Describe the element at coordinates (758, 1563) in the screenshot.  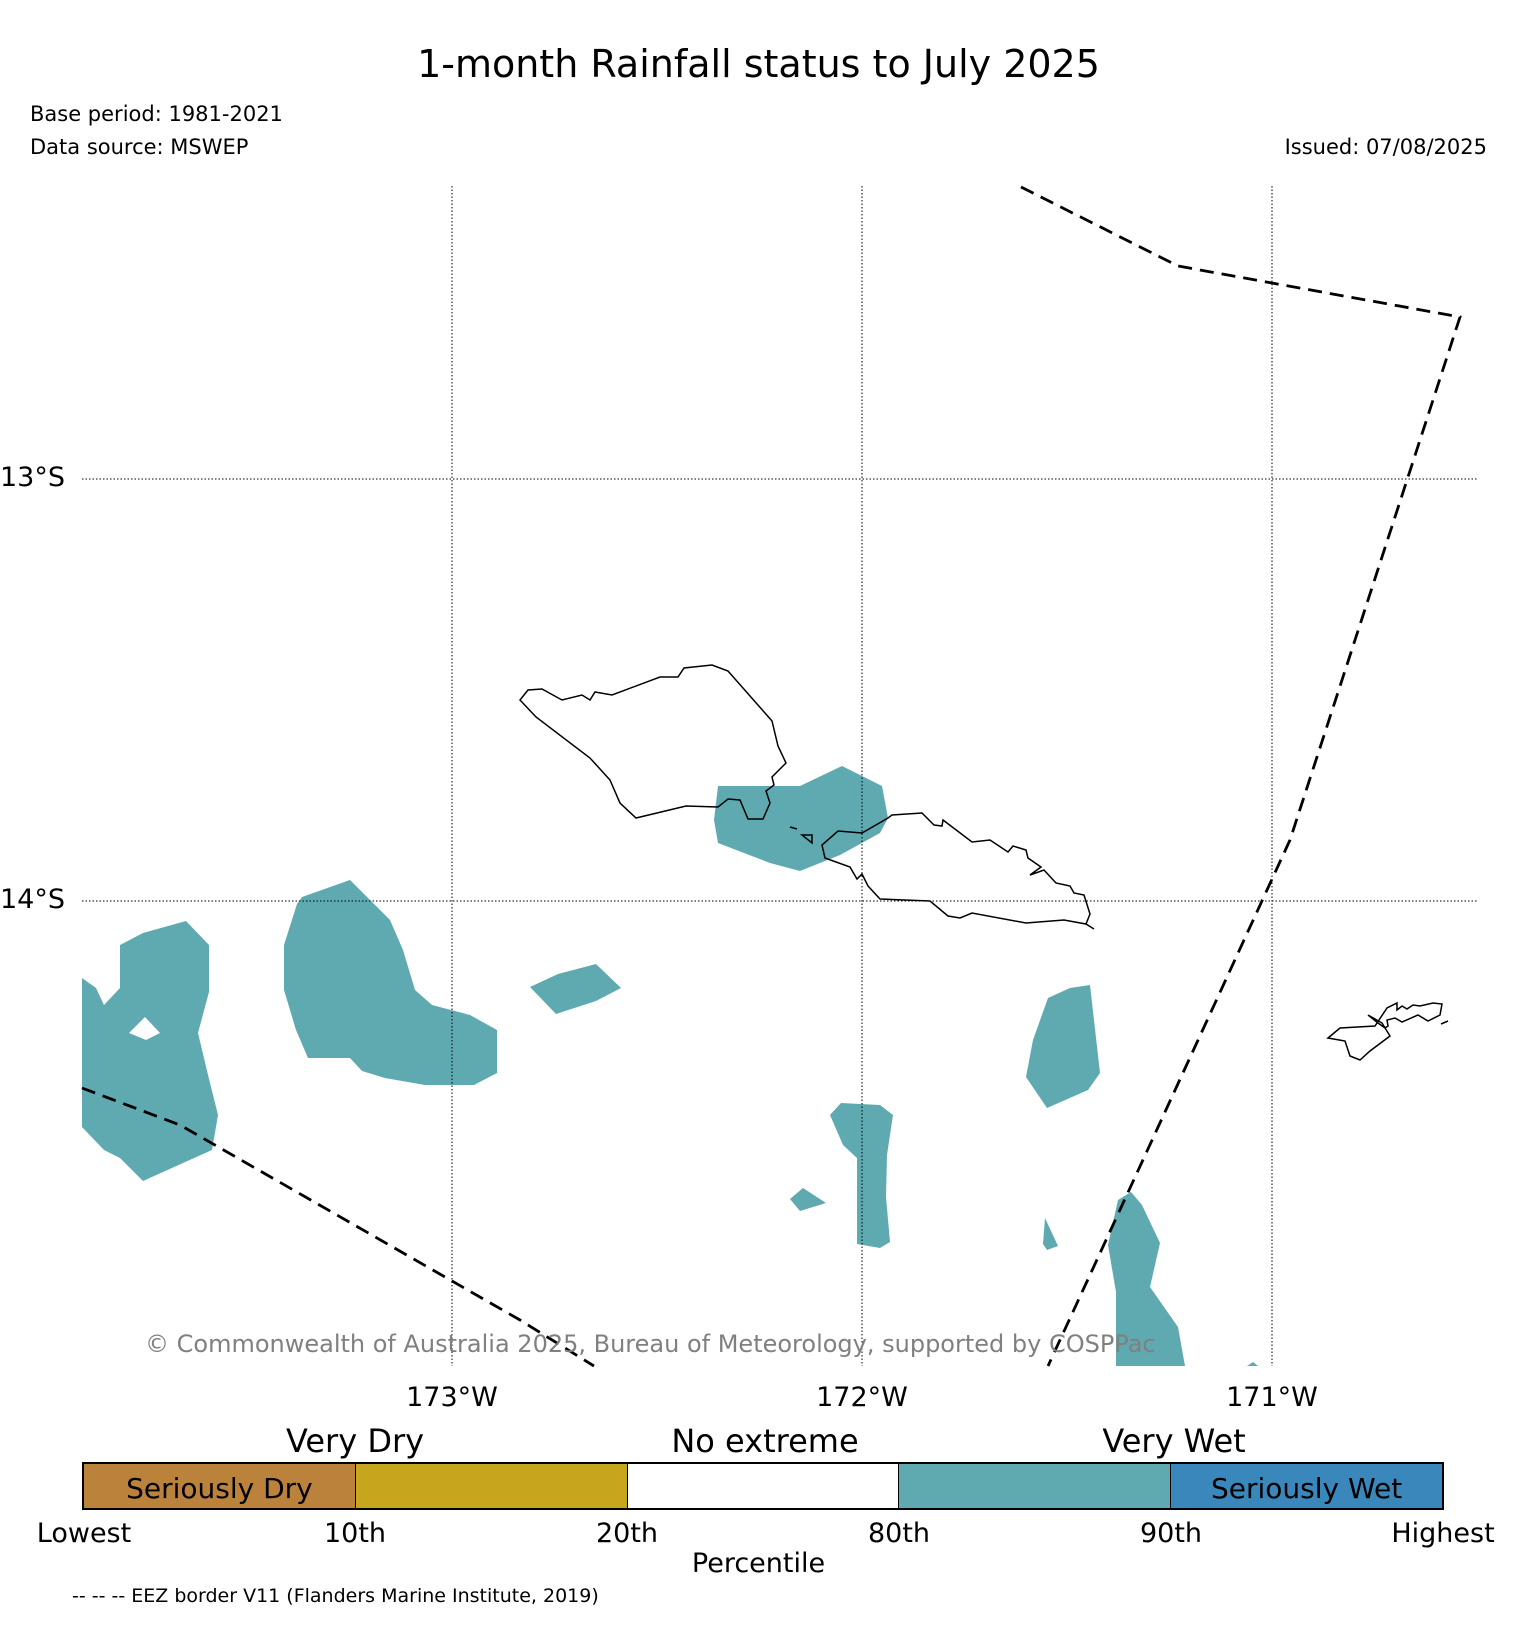
I see `percentile-axis-label: Percentile` at that location.